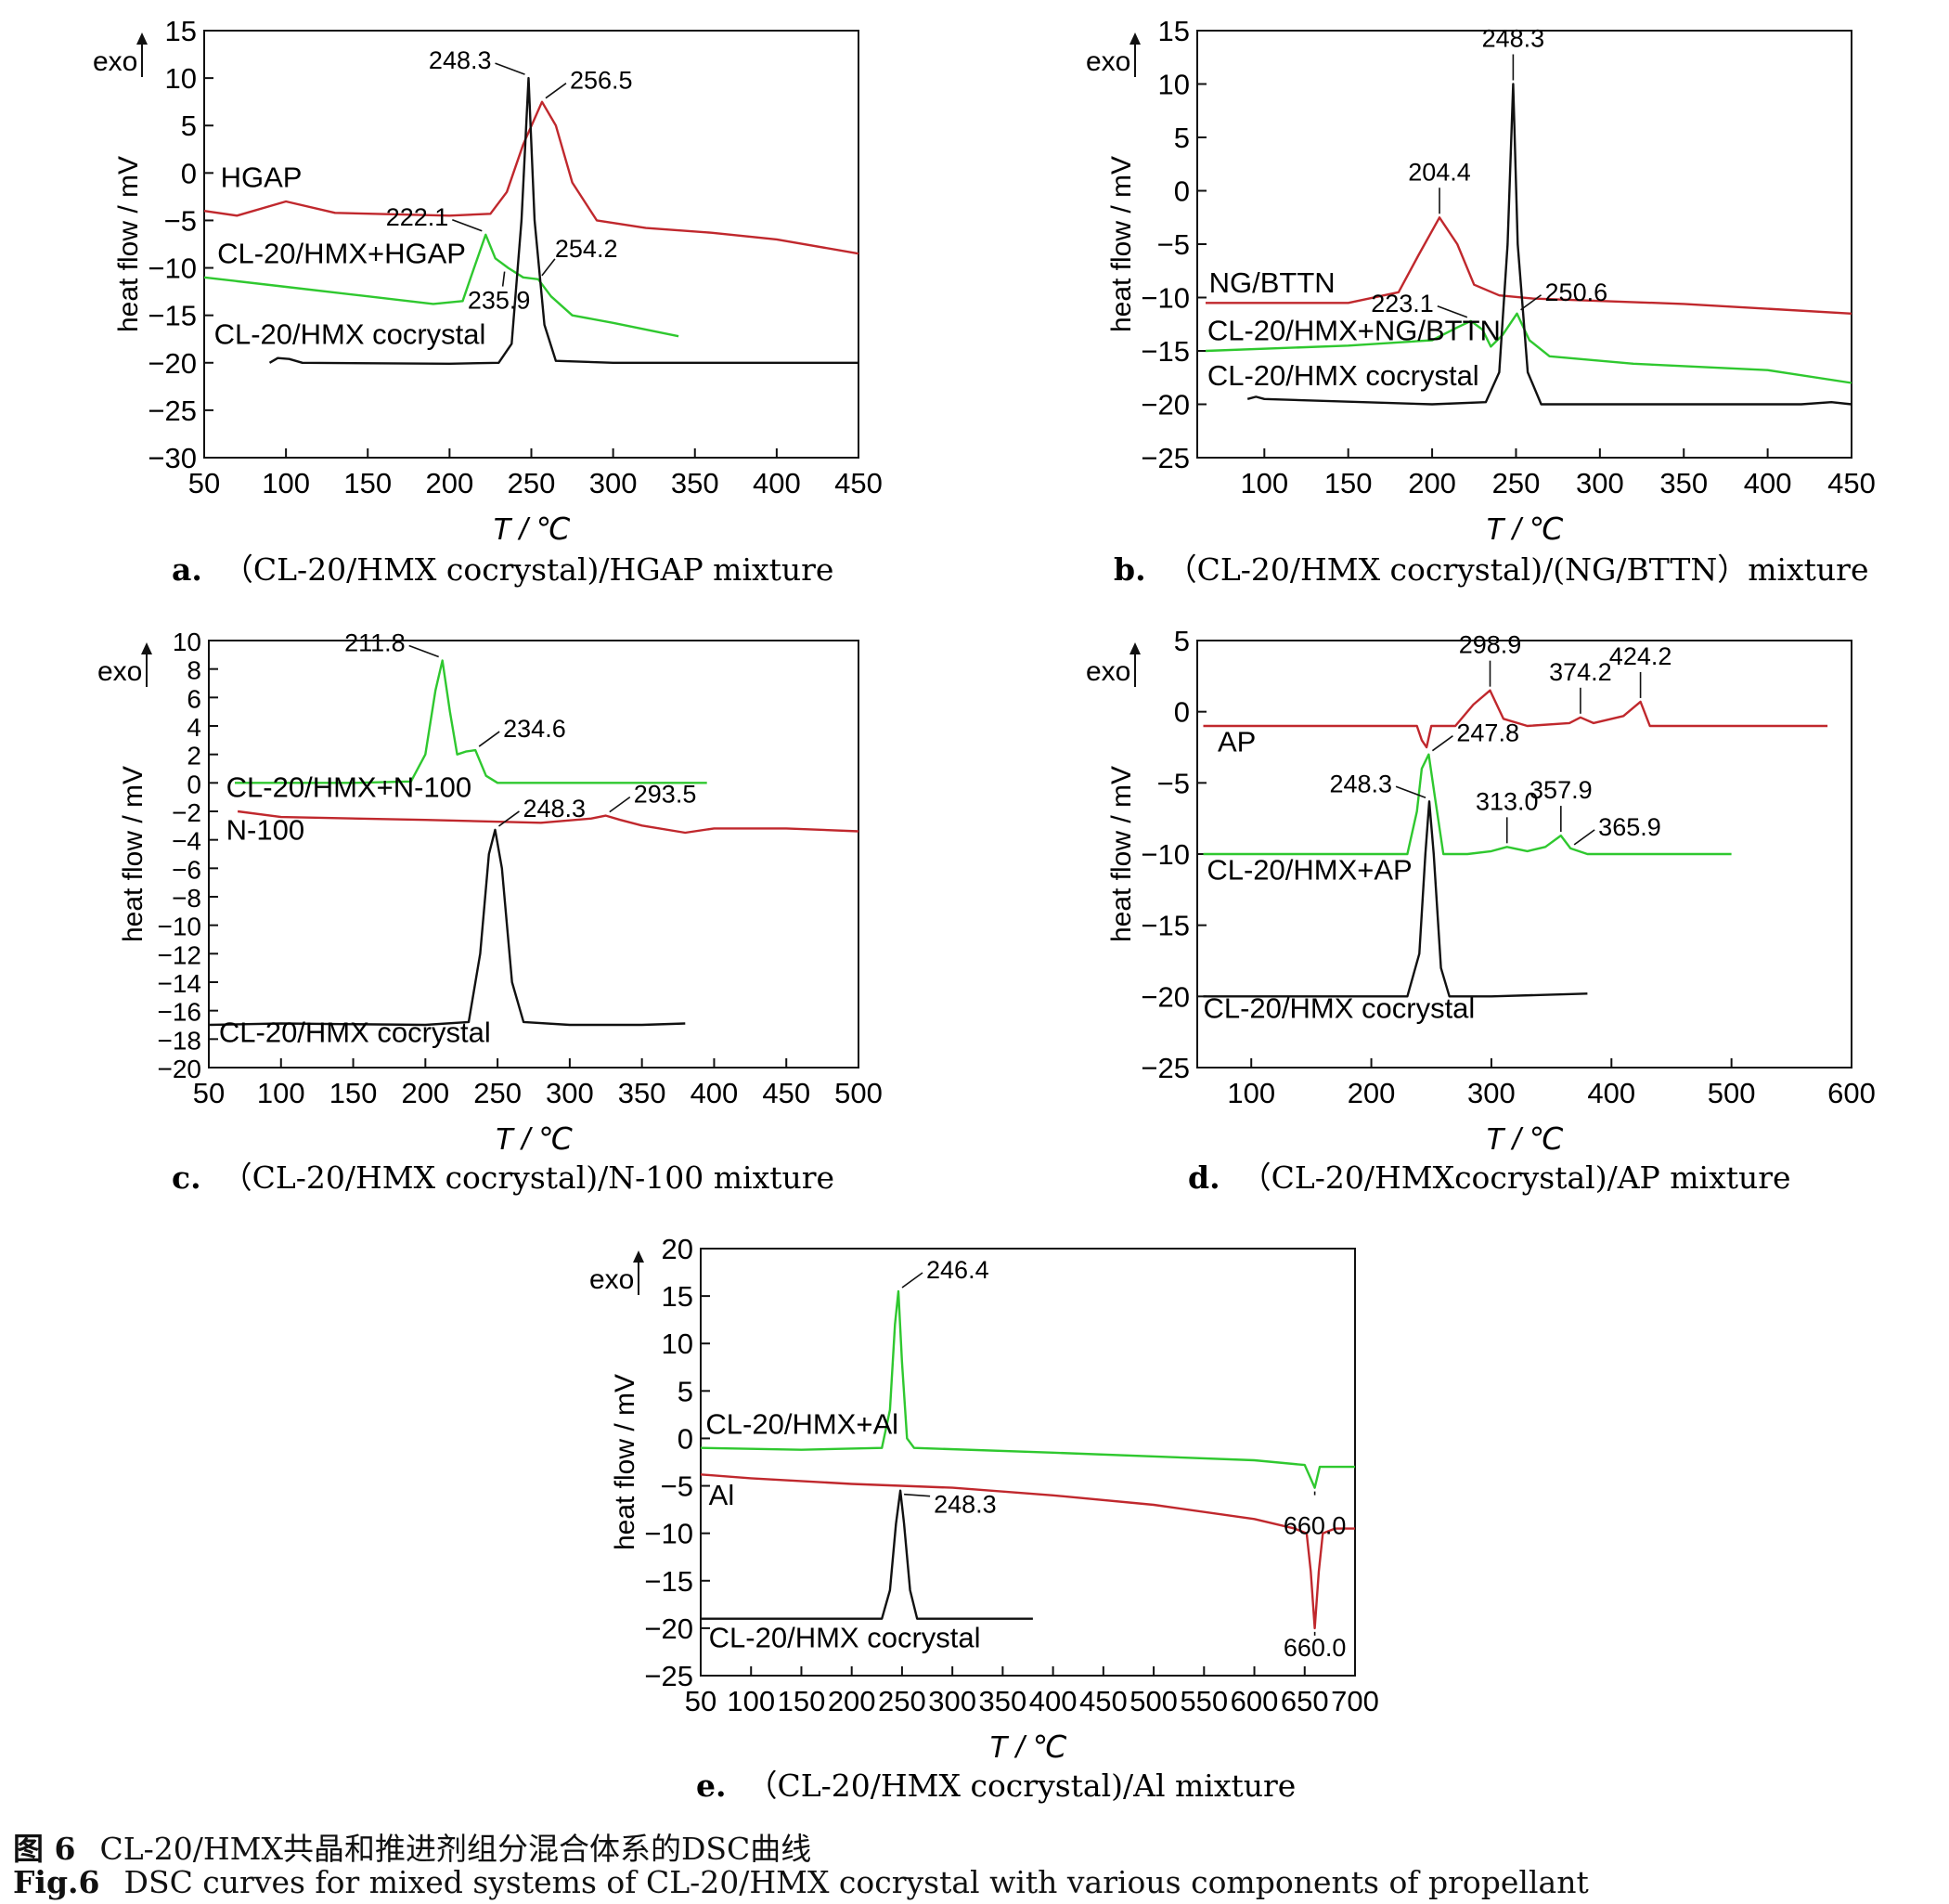  What do you see at coordinates (801, 1423) in the screenshot?
I see `series-label: CL-20/HMX+Al` at bounding box center [801, 1423].